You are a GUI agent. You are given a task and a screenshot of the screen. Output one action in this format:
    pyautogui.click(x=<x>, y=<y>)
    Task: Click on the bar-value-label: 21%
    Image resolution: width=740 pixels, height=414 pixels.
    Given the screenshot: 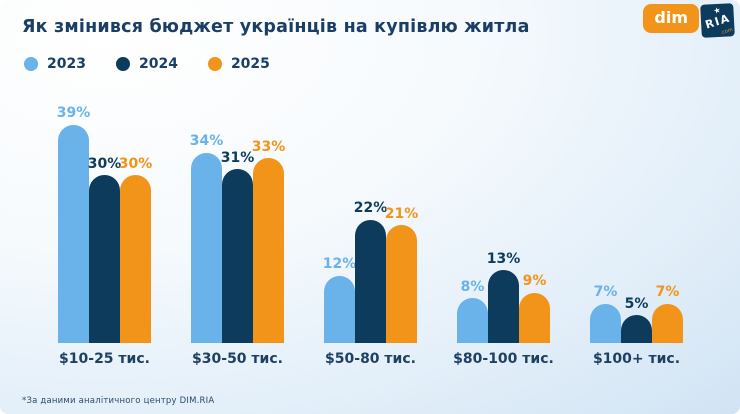 What is the action you would take?
    pyautogui.click(x=401, y=214)
    